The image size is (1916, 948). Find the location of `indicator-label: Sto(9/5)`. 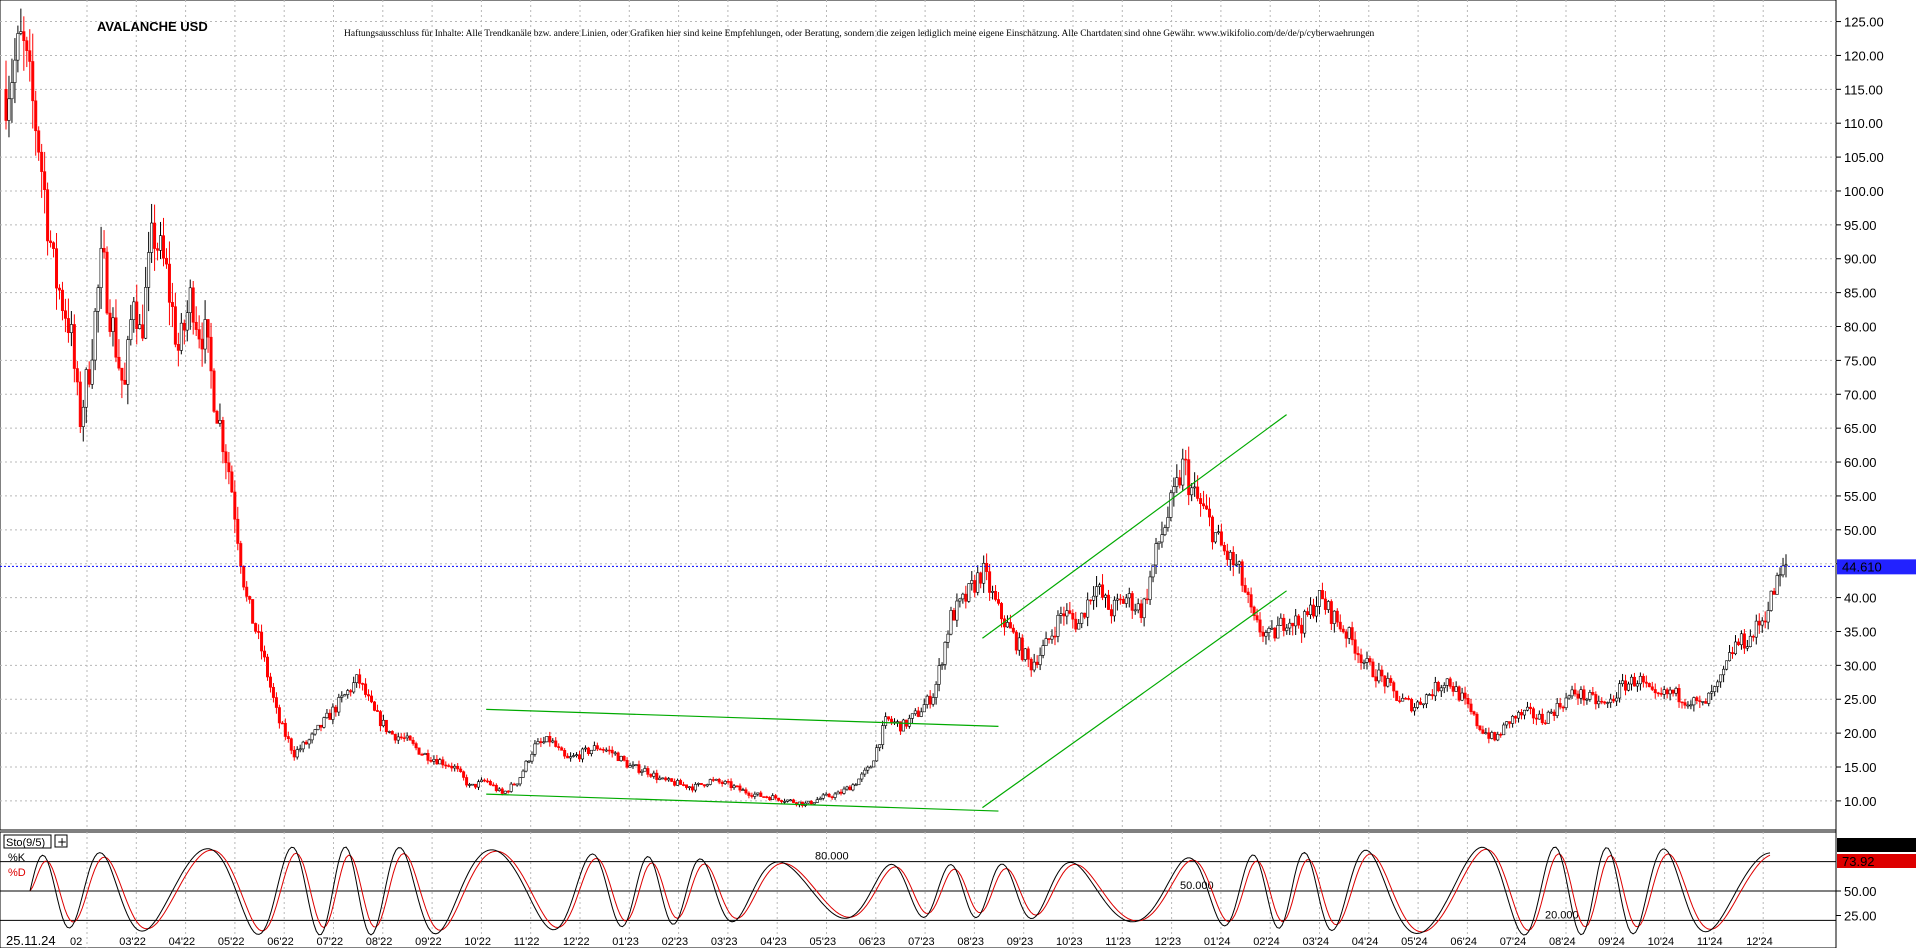

indicator-label: Sto(9/5) is located at coordinates (25, 843).